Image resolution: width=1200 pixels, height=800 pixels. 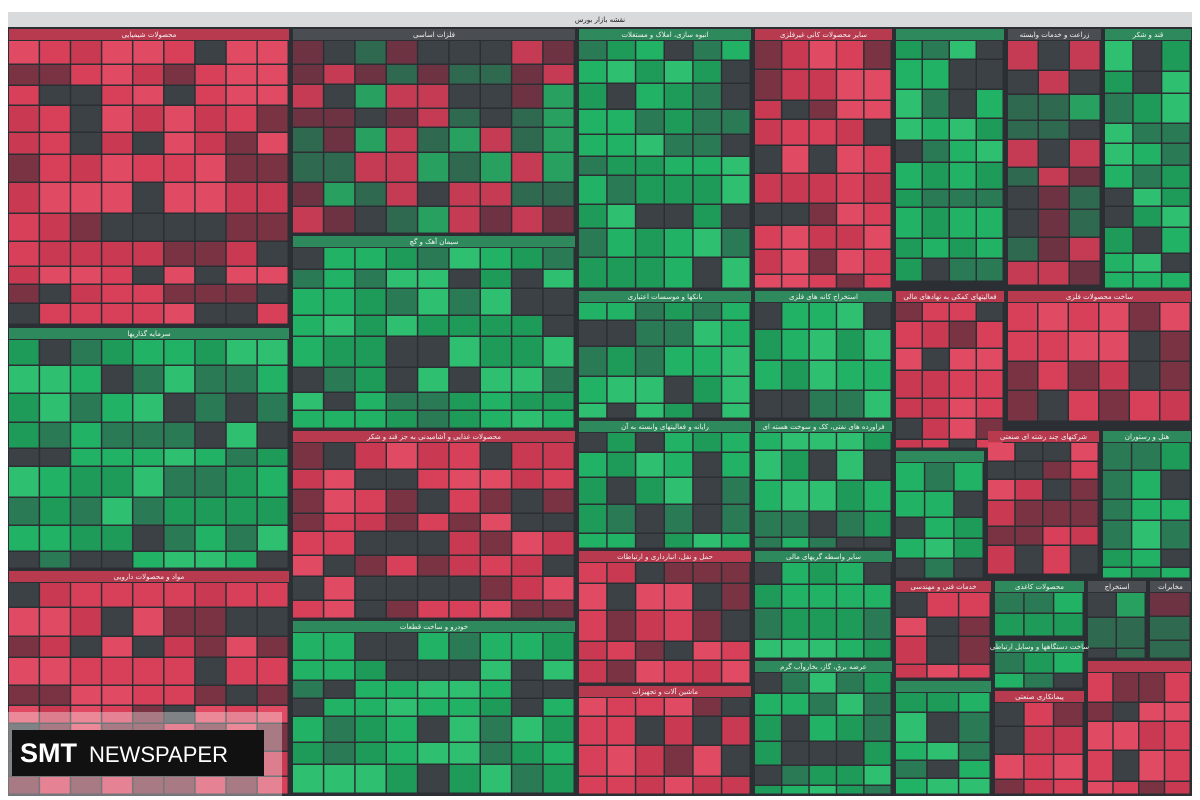 I want to click on sector, so click(x=943, y=737).